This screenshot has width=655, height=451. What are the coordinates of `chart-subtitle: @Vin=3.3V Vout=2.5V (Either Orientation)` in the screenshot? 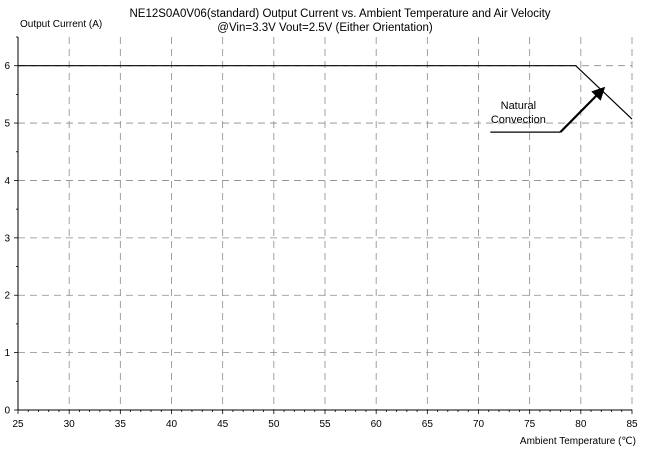 It's located at (325, 28).